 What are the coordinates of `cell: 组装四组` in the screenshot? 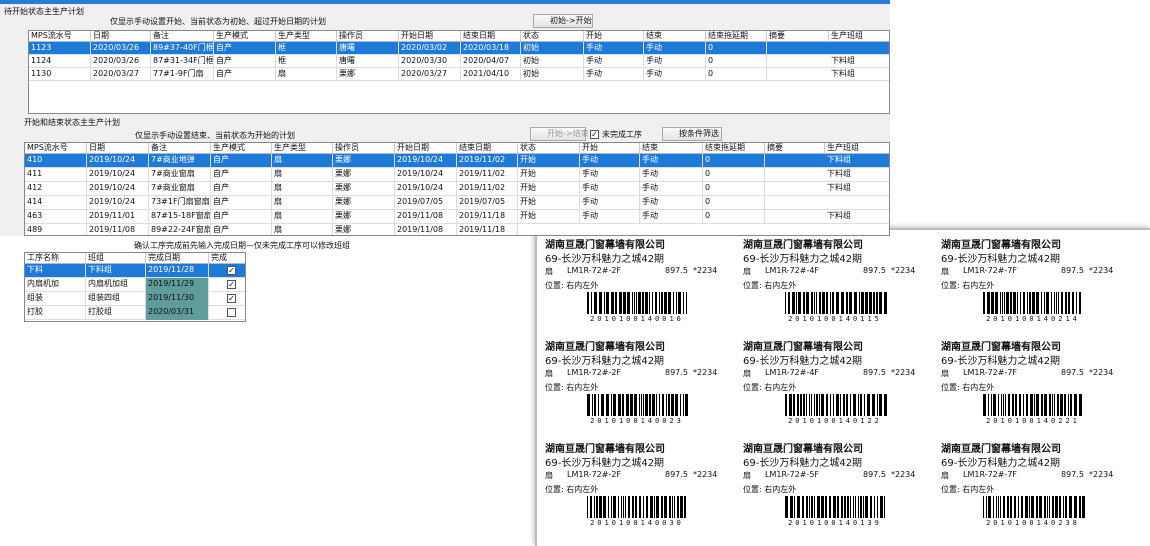 It's located at (116, 299).